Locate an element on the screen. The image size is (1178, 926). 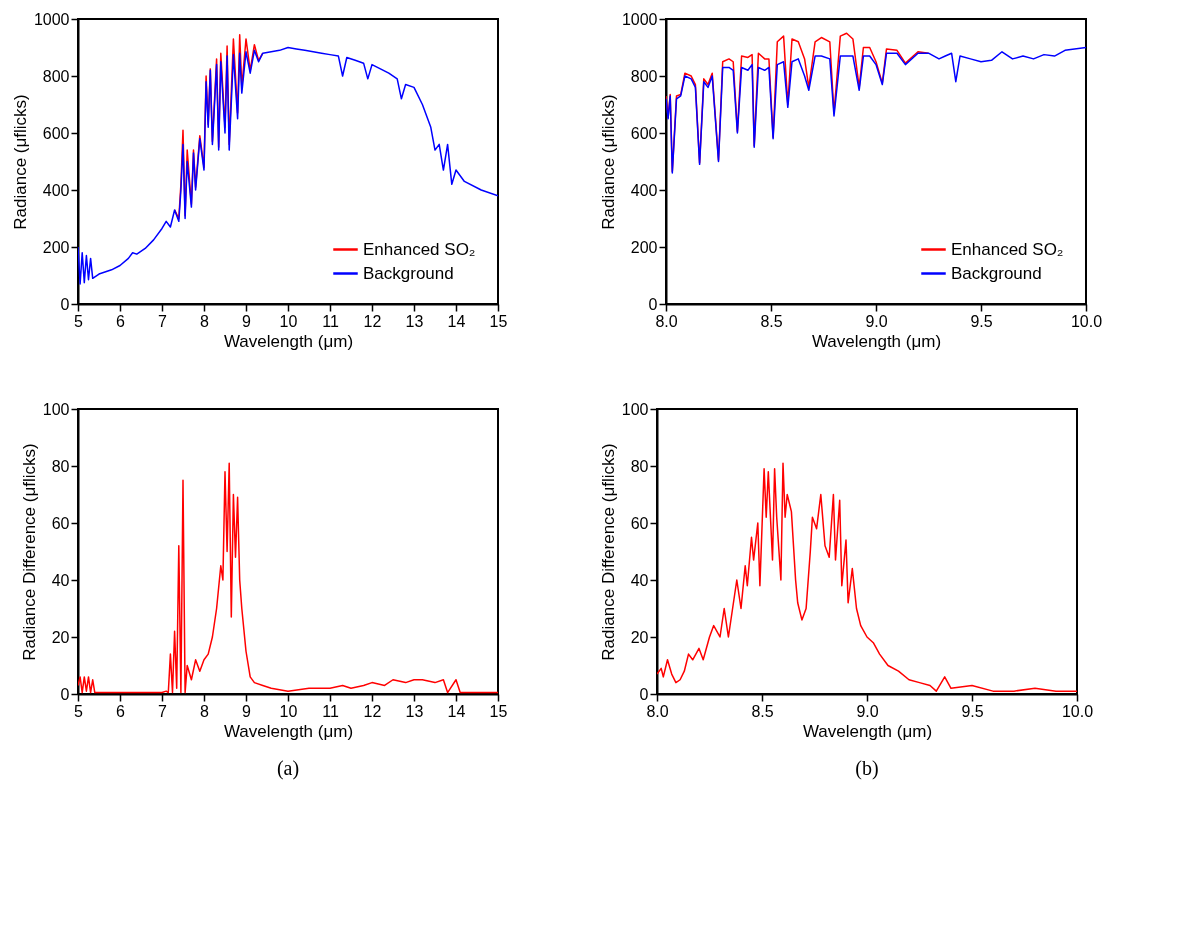
text: (b) is located at coordinates (867, 768).